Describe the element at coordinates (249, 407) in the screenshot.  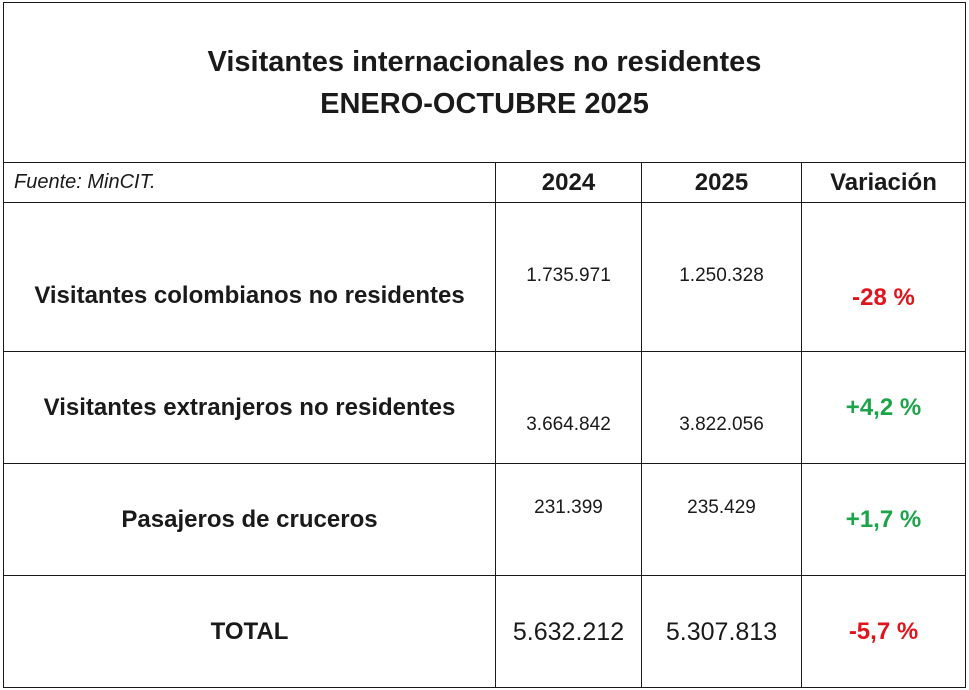
I see `row-label-extranjeros: Visitantes extranjeros no residentes` at that location.